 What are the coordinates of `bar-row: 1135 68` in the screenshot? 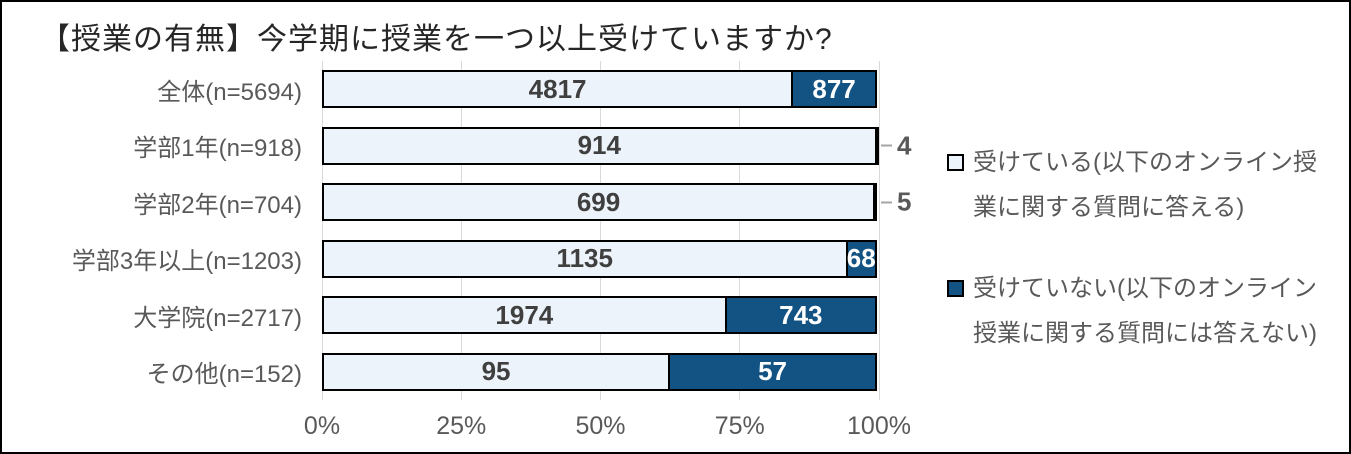 It's located at (600, 259).